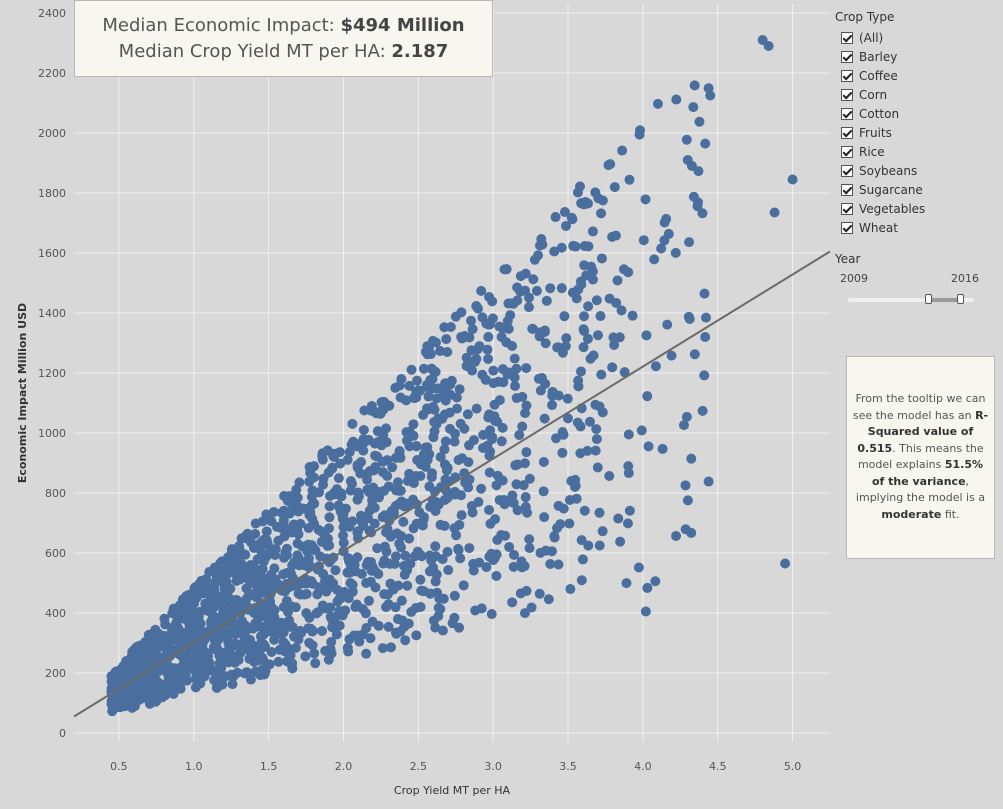  Describe the element at coordinates (911, 299) in the screenshot. I see `year-slider-track` at that location.